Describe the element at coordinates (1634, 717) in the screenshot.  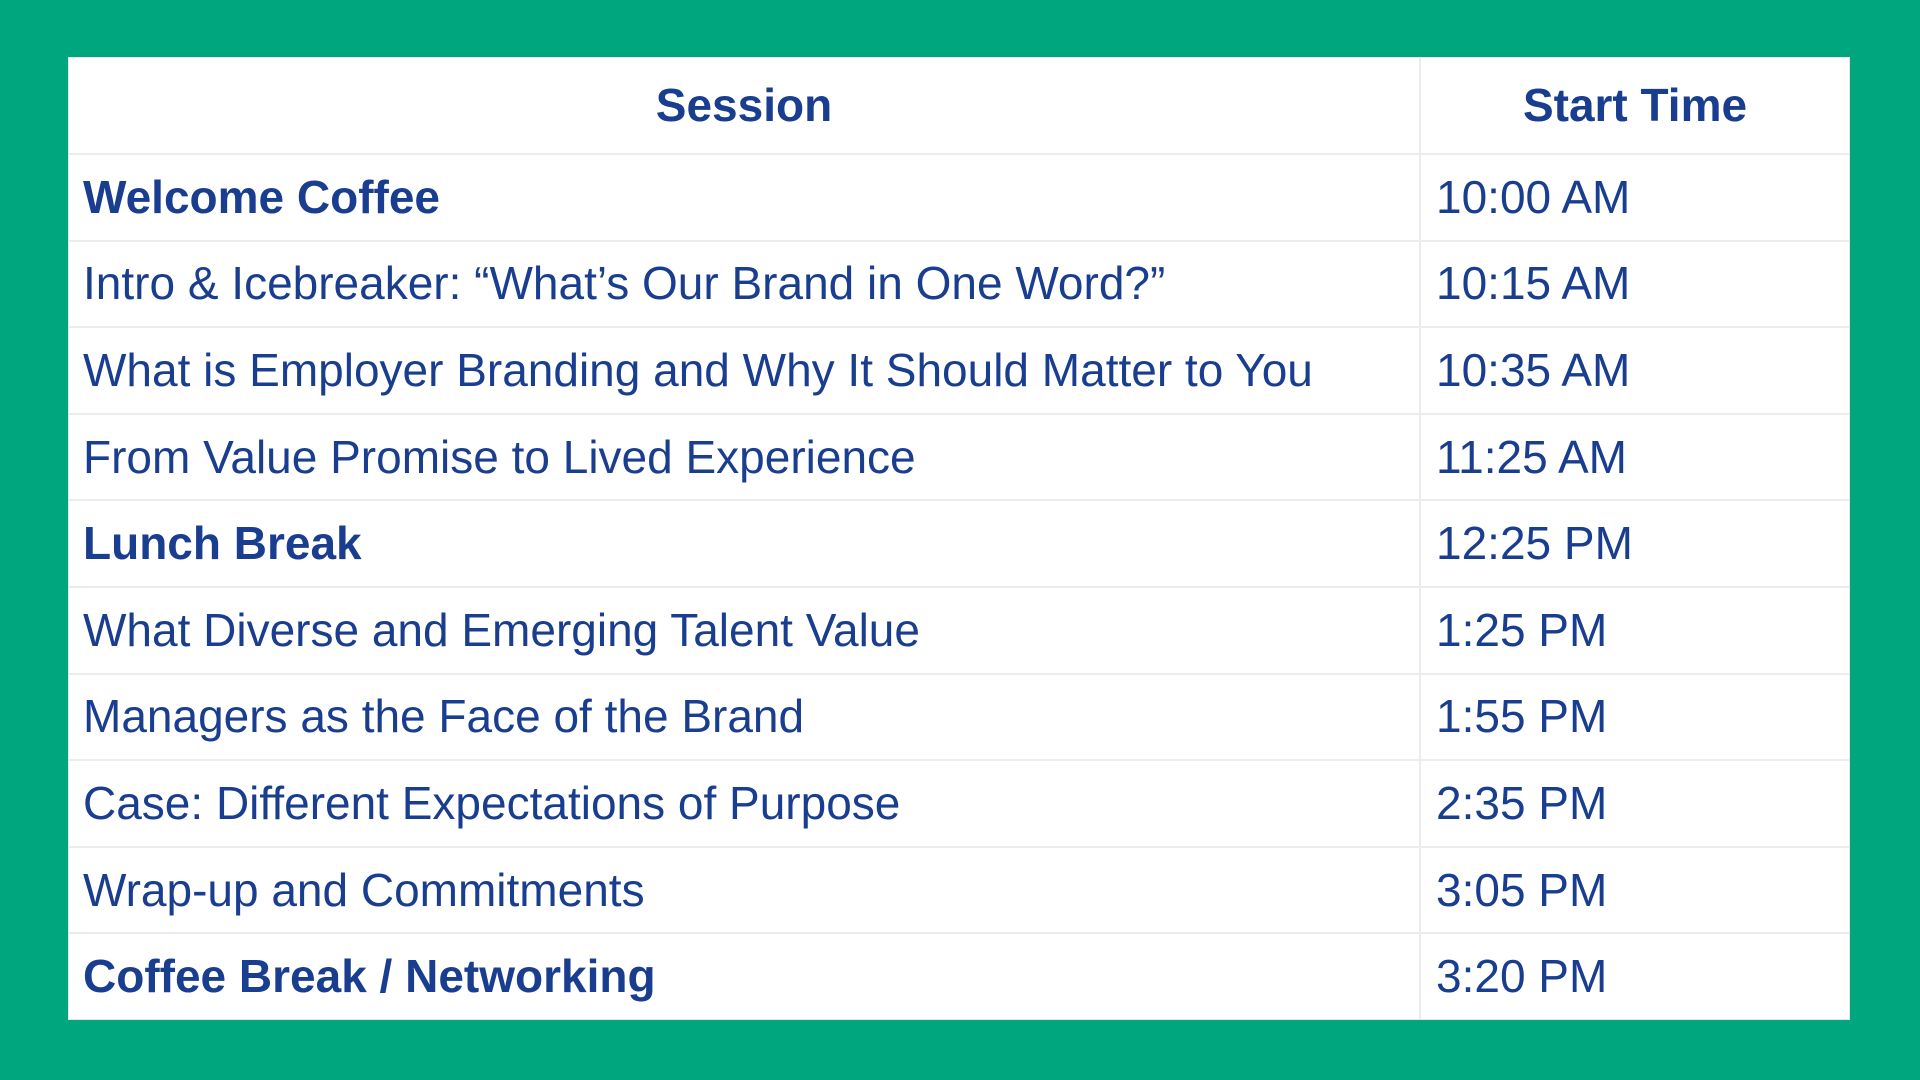
I see `start-time-cell: 1:55 PM` at that location.